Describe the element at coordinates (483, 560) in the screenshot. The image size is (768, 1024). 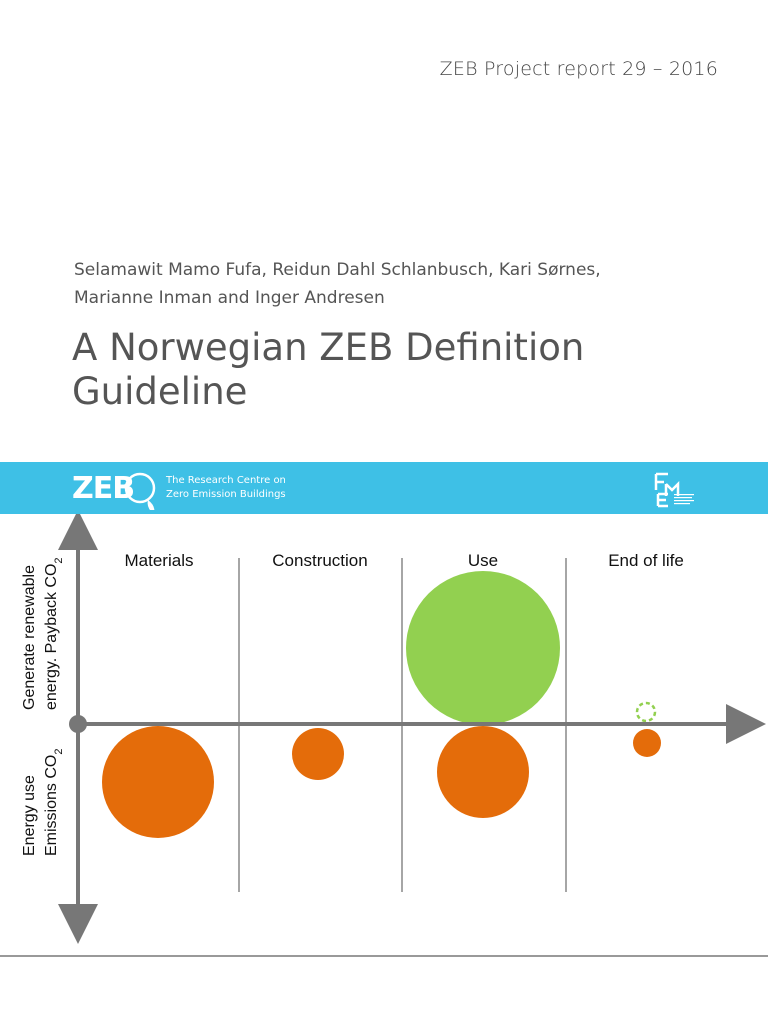
I see `column-label-use: Use` at that location.